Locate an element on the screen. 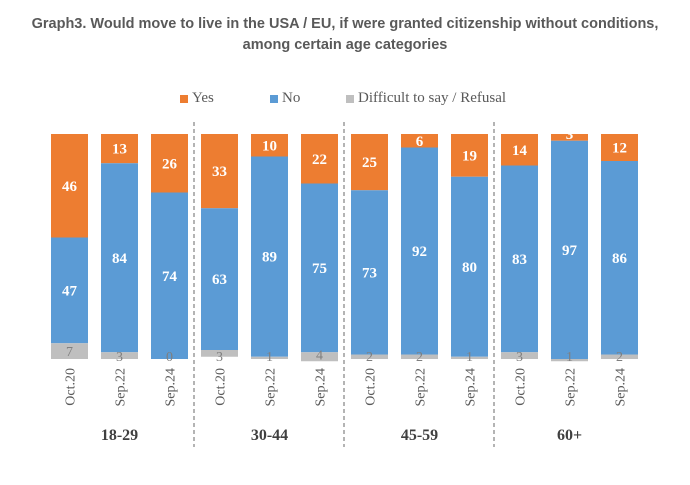  tick-label-60-sep-22: Sep.22 is located at coordinates (571, 387).